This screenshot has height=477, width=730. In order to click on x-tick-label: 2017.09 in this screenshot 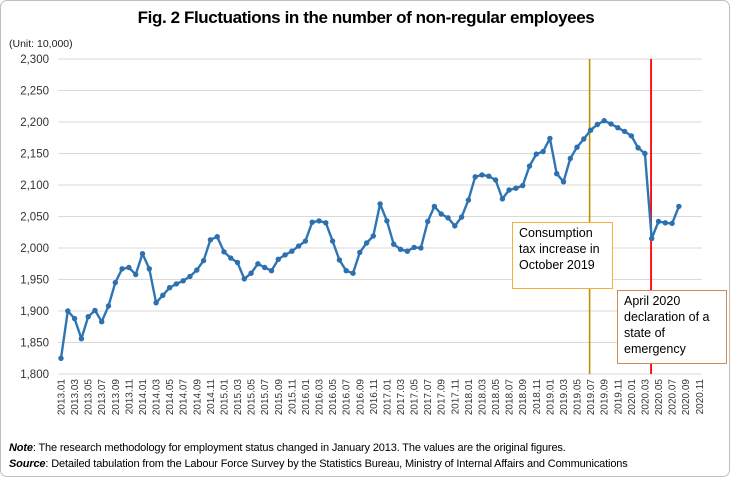, I will do `click(442, 397)`.